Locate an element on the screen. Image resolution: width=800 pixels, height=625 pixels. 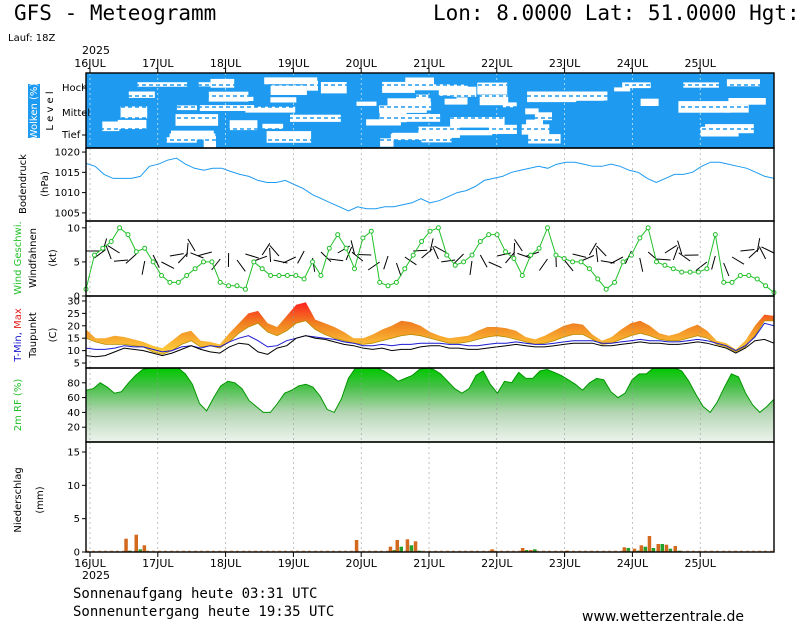
humidity-ylabel: 2m RF (%) is located at coordinates (18, 405).